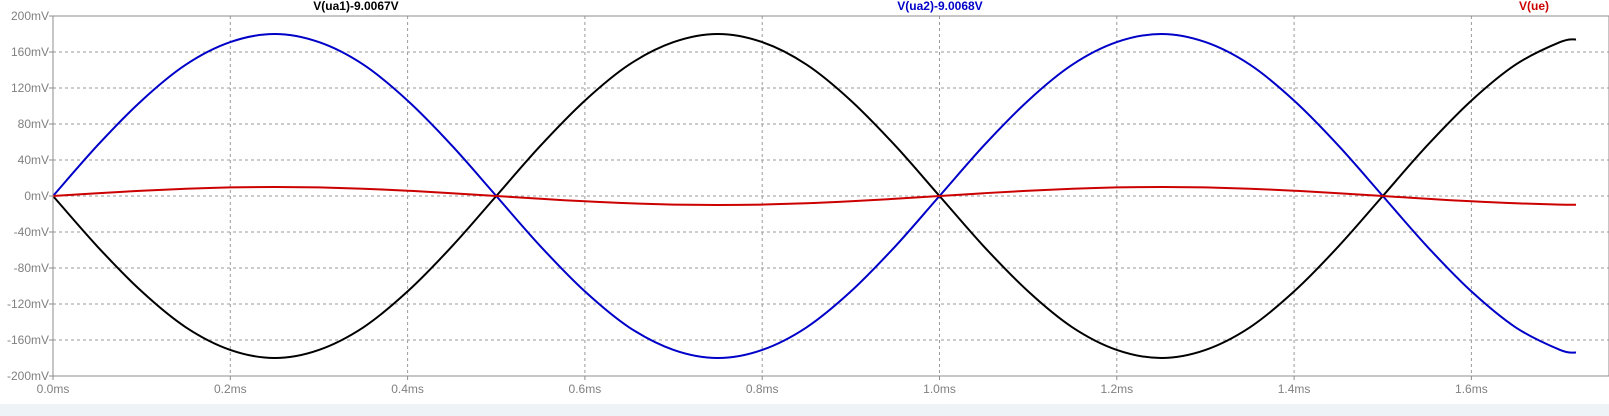 The image size is (1609, 416). What do you see at coordinates (53, 389) in the screenshot?
I see `x-tick-label: 0.0ms` at bounding box center [53, 389].